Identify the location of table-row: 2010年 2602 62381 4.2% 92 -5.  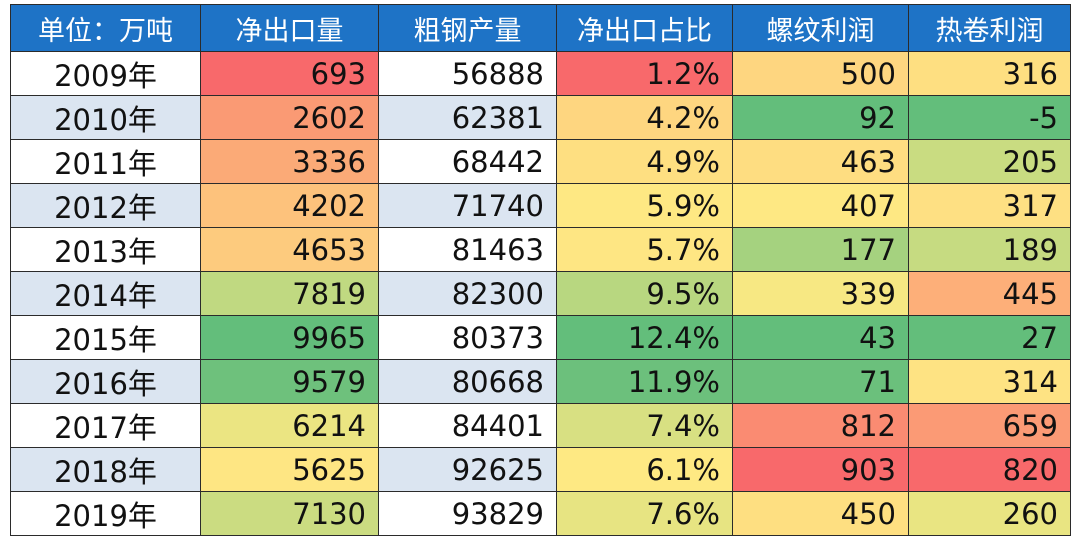
(540, 117).